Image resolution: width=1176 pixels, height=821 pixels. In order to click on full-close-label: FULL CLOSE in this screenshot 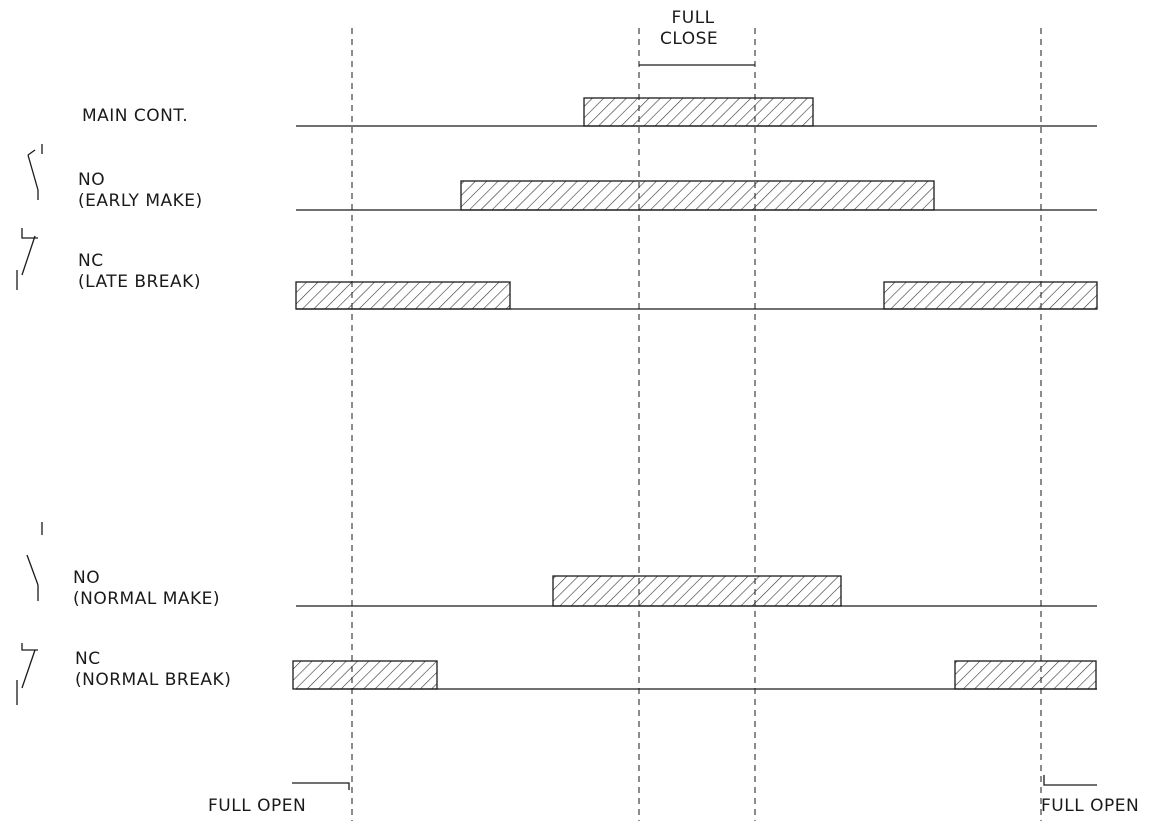, I will do `click(689, 29)`.